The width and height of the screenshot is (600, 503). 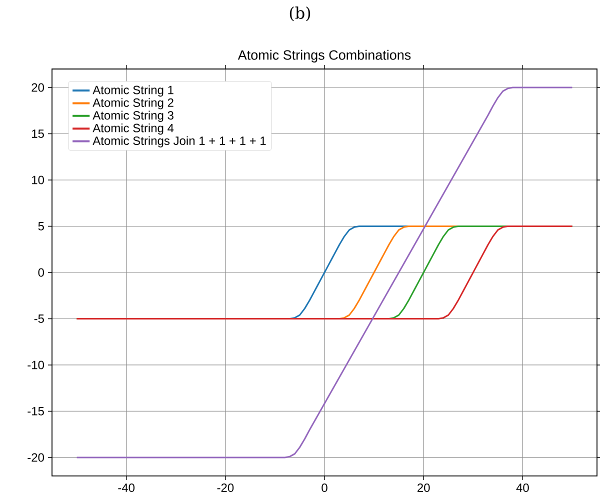 I want to click on y-tick-label: -10, so click(x=36, y=365).